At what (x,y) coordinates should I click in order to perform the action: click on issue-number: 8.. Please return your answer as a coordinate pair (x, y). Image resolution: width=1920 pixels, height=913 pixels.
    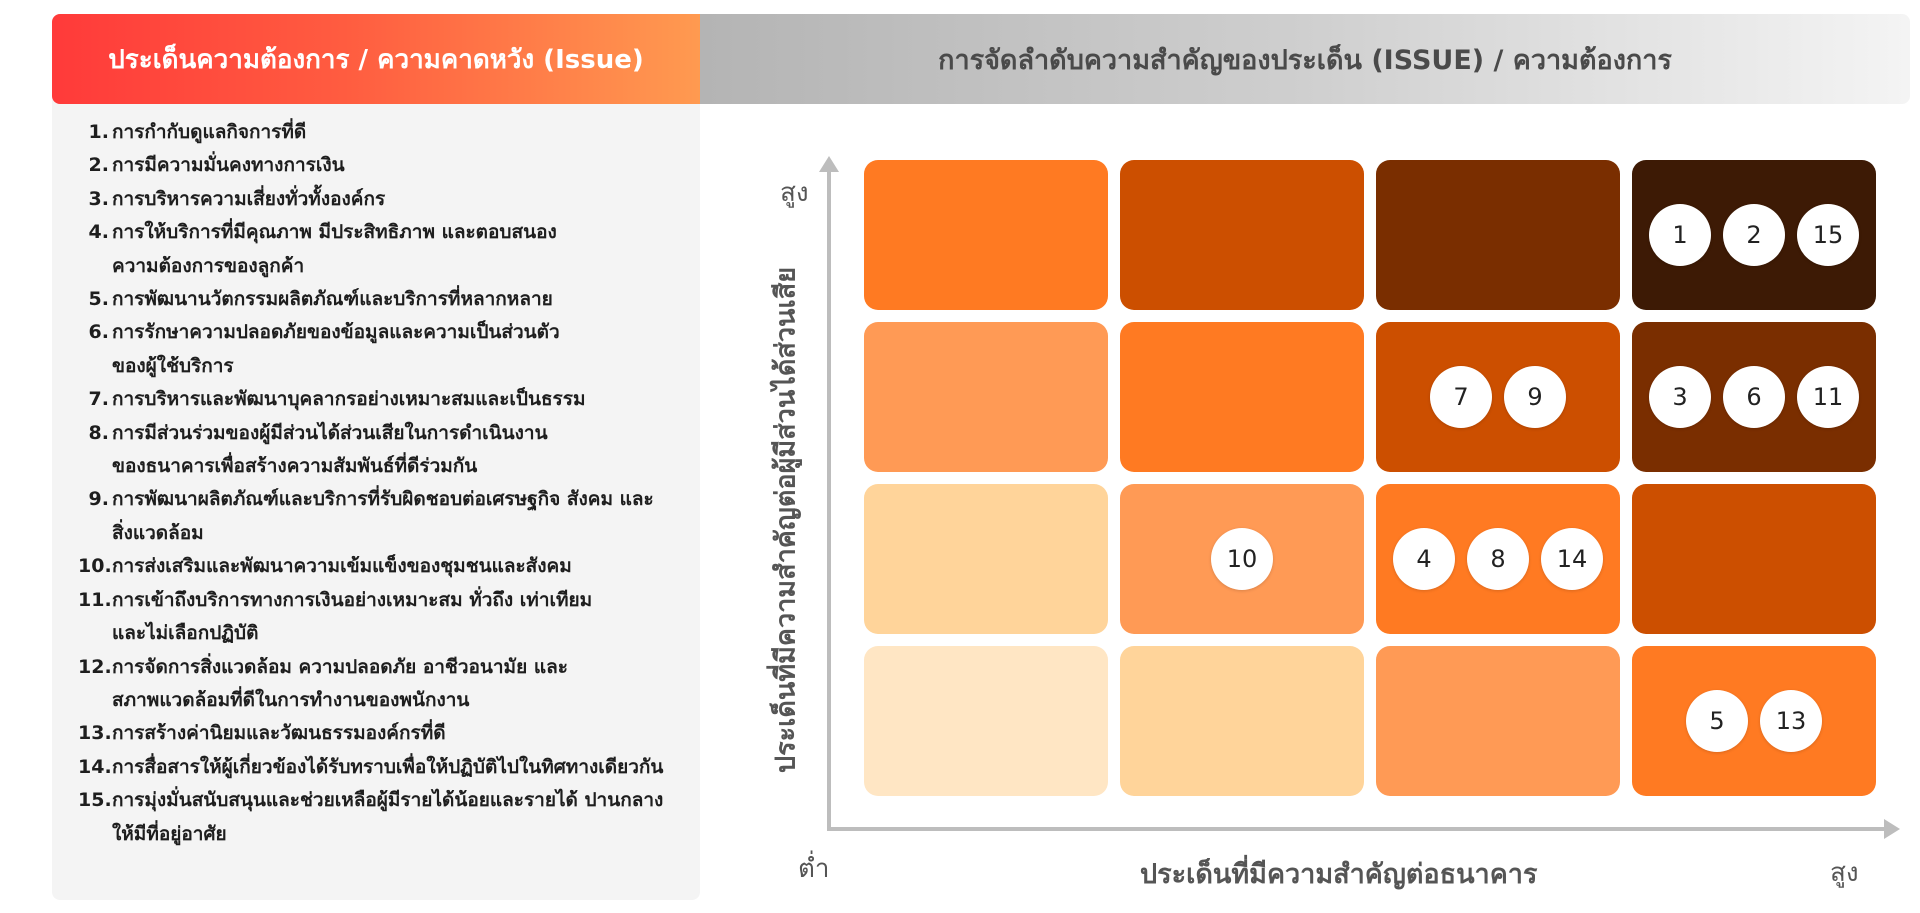
    Looking at the image, I should click on (98, 432).